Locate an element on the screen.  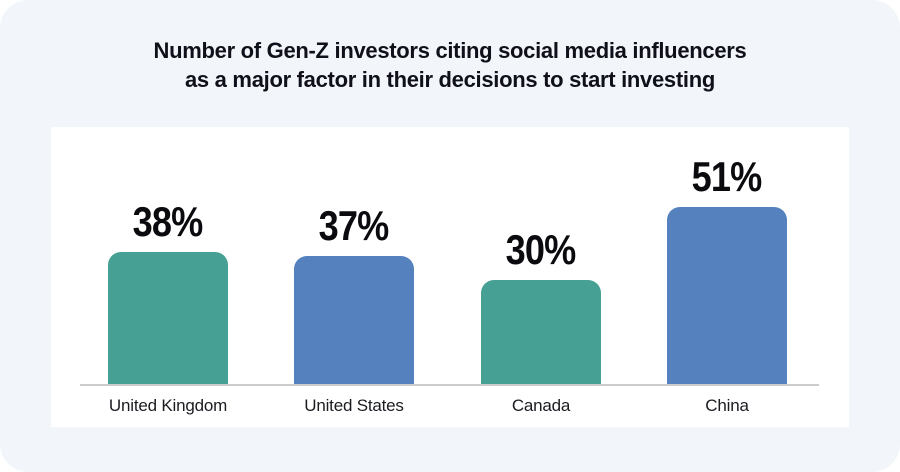
bar-value-label: 38% is located at coordinates (168, 221).